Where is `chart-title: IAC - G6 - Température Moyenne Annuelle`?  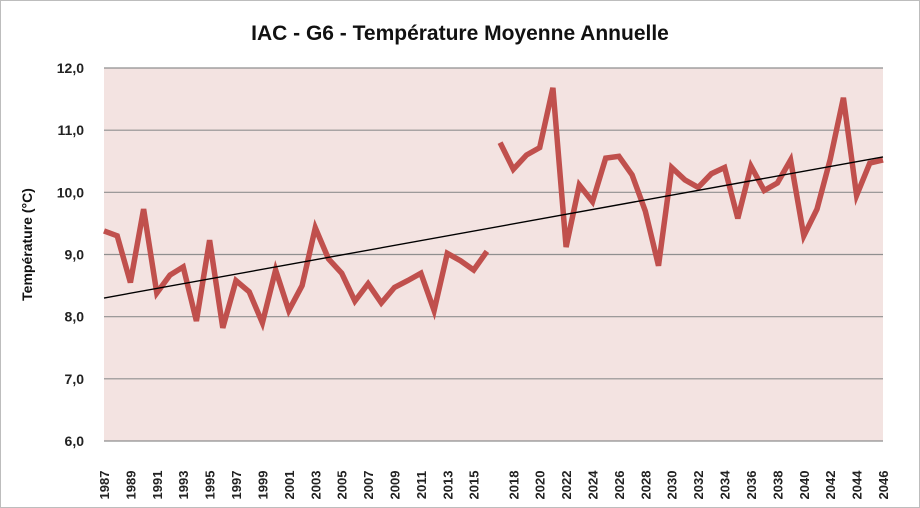 chart-title: IAC - G6 - Température Moyenne Annuelle is located at coordinates (460, 33).